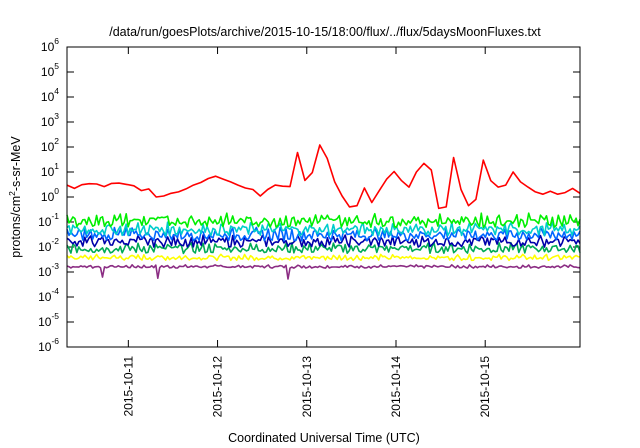 This screenshot has width=640, height=448. I want to click on y-tick-exponent: -5, so click(55, 316).